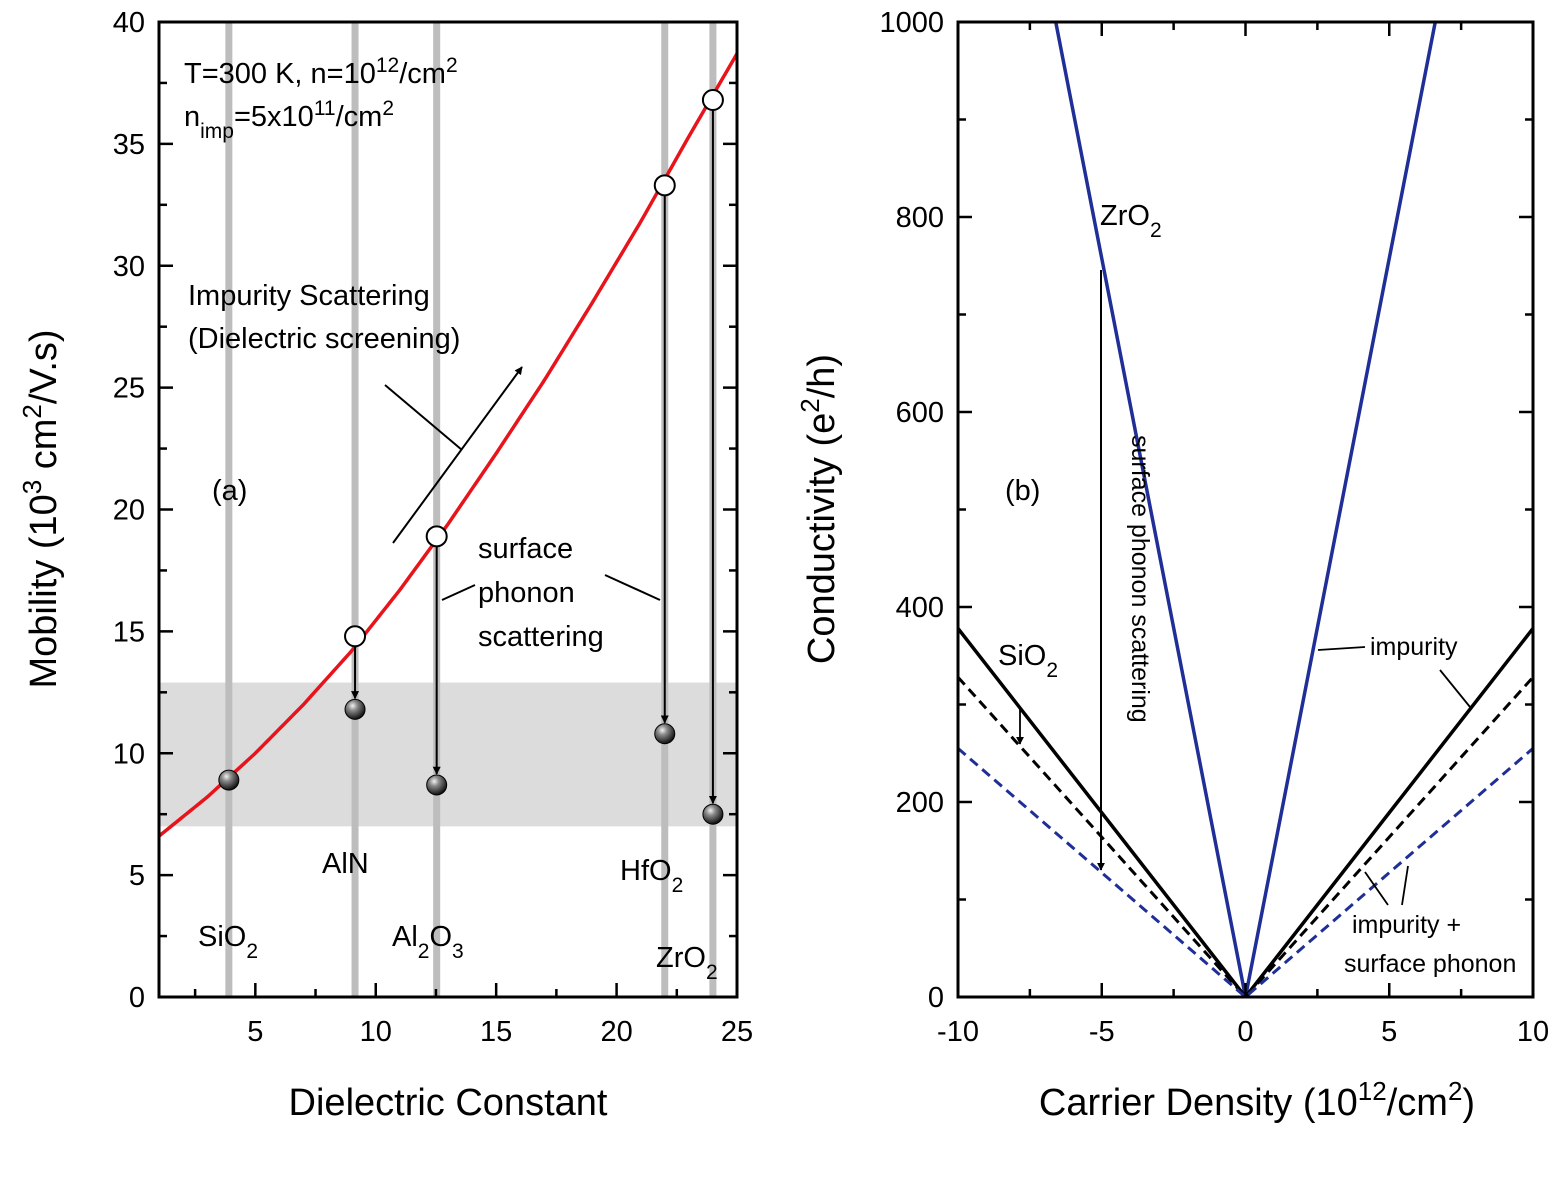  What do you see at coordinates (448, 754) in the screenshot?
I see `gray-range-band` at bounding box center [448, 754].